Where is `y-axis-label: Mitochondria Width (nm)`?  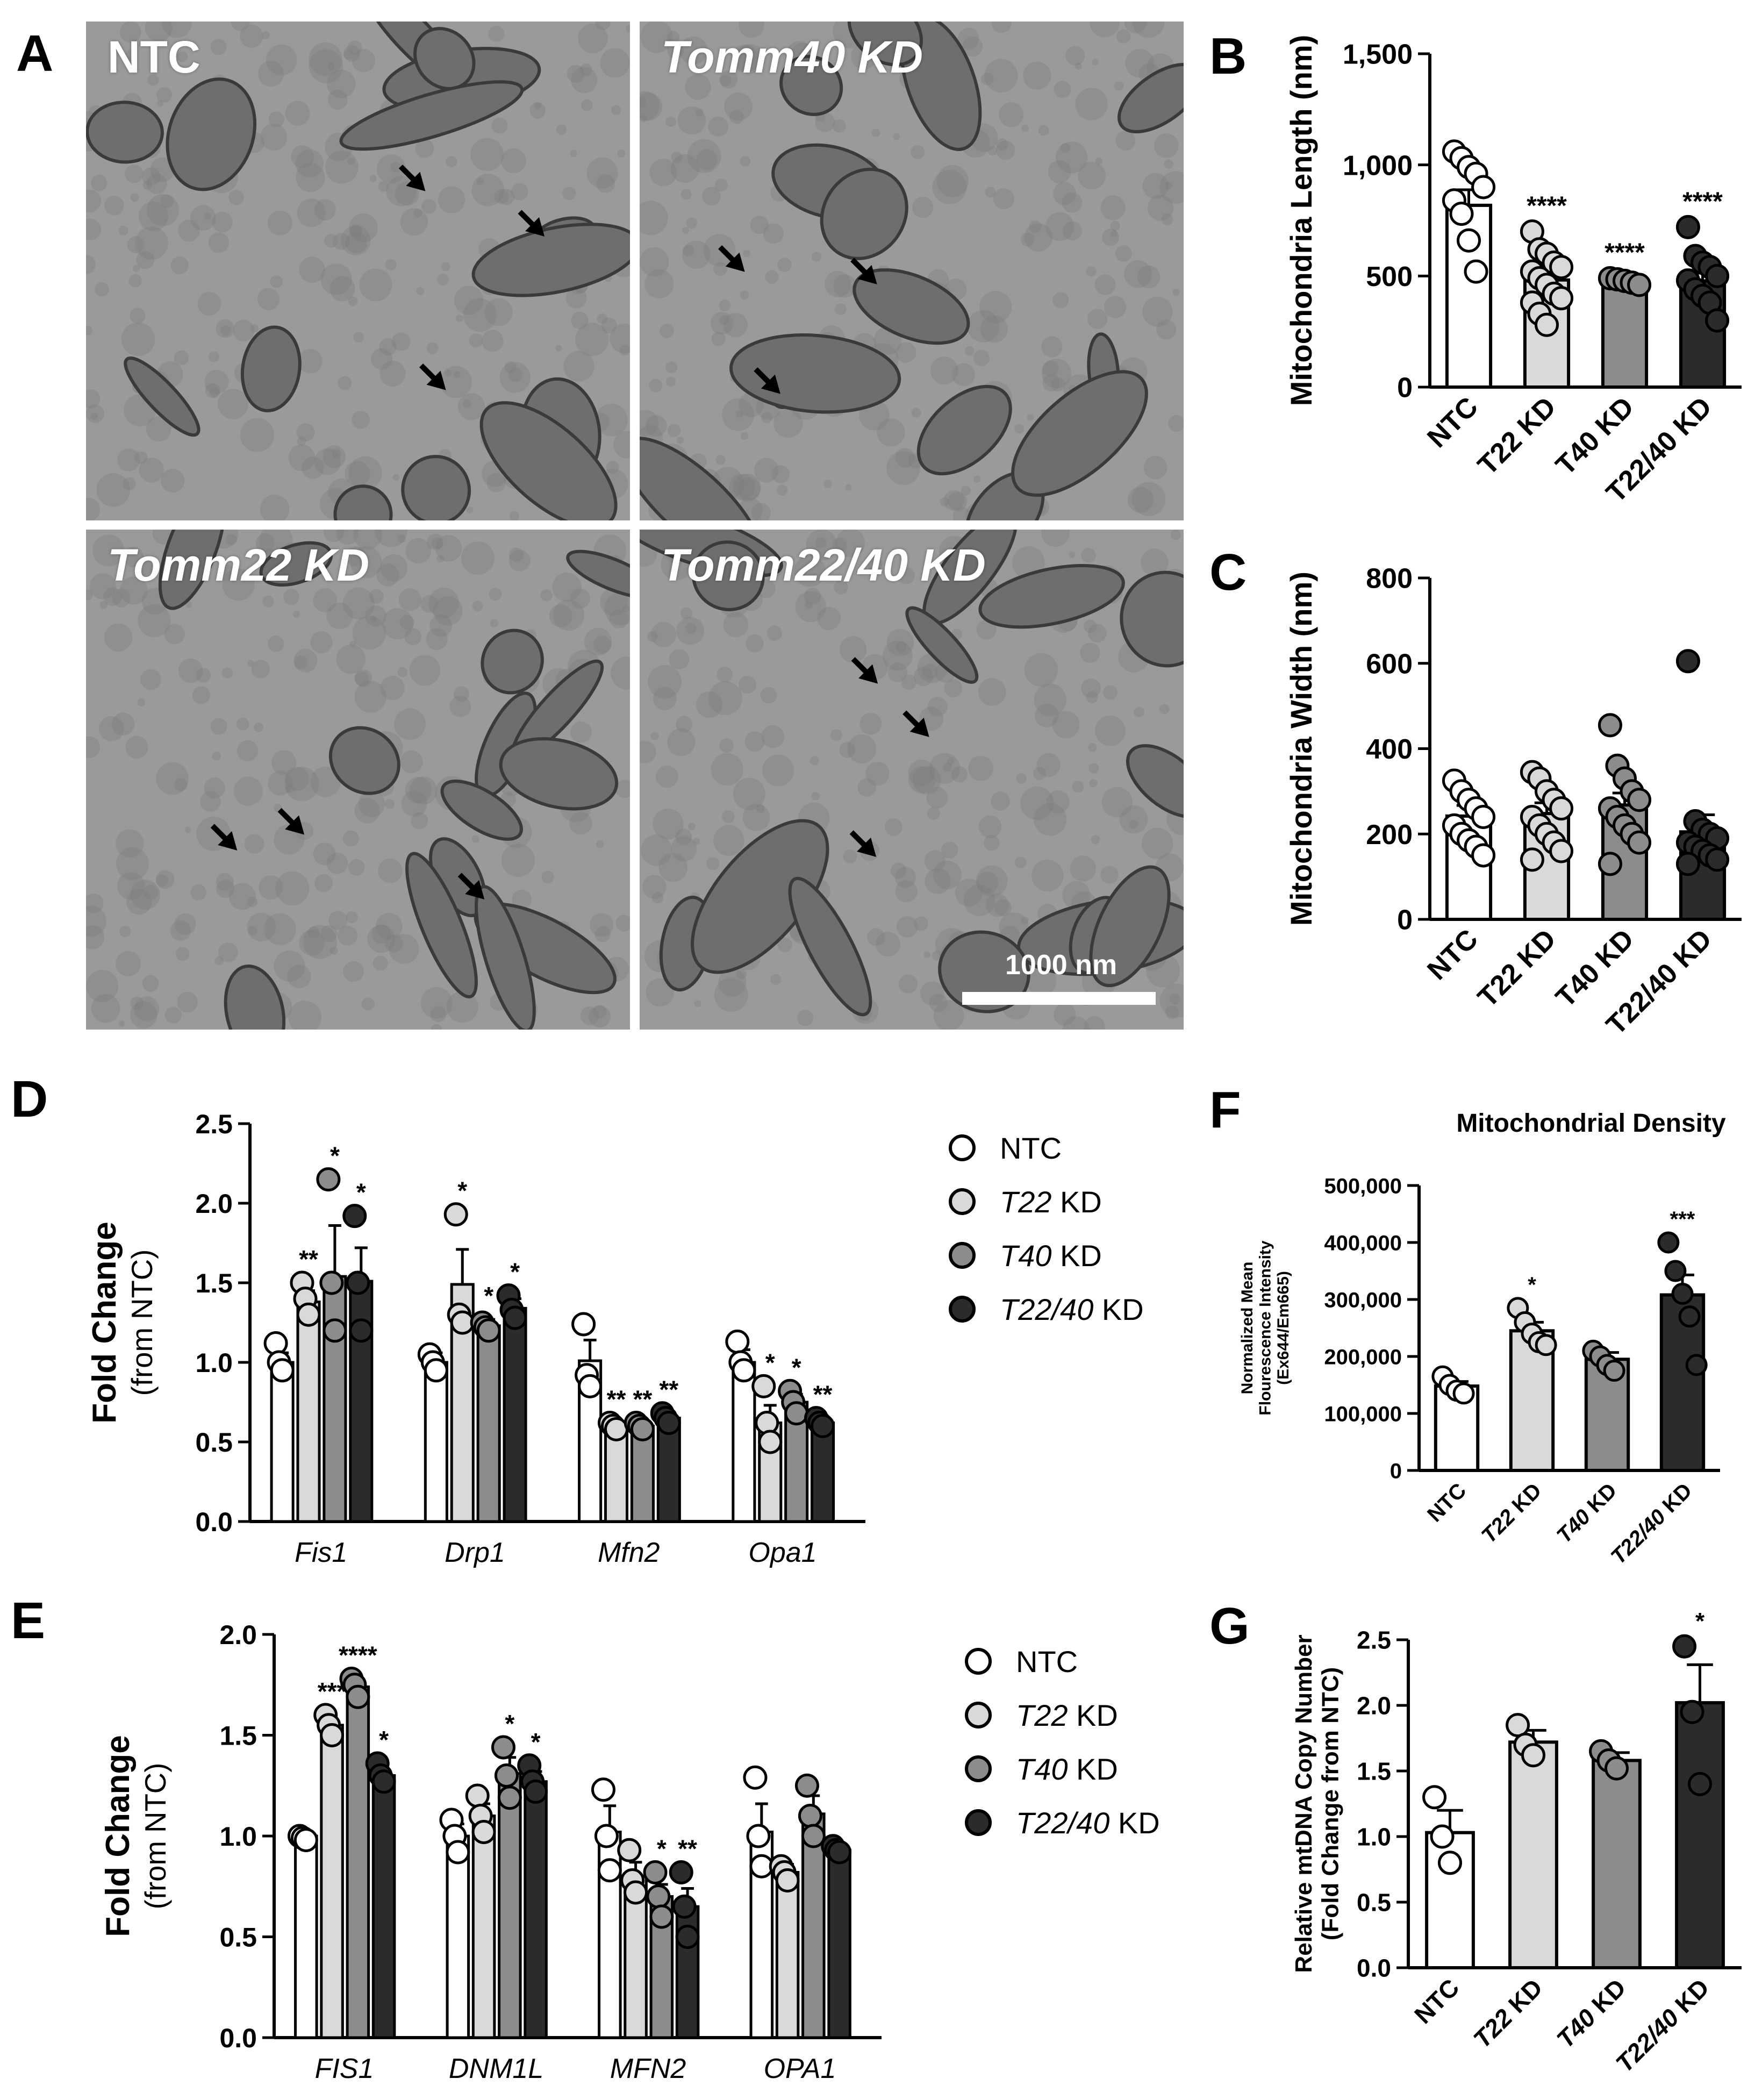
y-axis-label: Mitochondria Width (nm) is located at coordinates (1301, 749).